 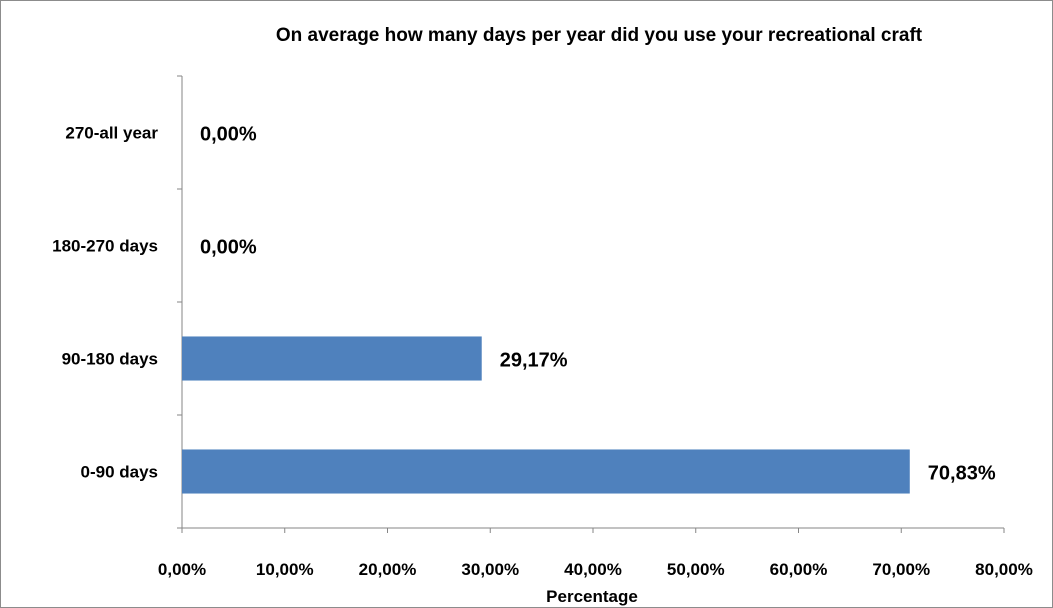 What do you see at coordinates (111, 133) in the screenshot?
I see `y-tick-label: 270-all year` at bounding box center [111, 133].